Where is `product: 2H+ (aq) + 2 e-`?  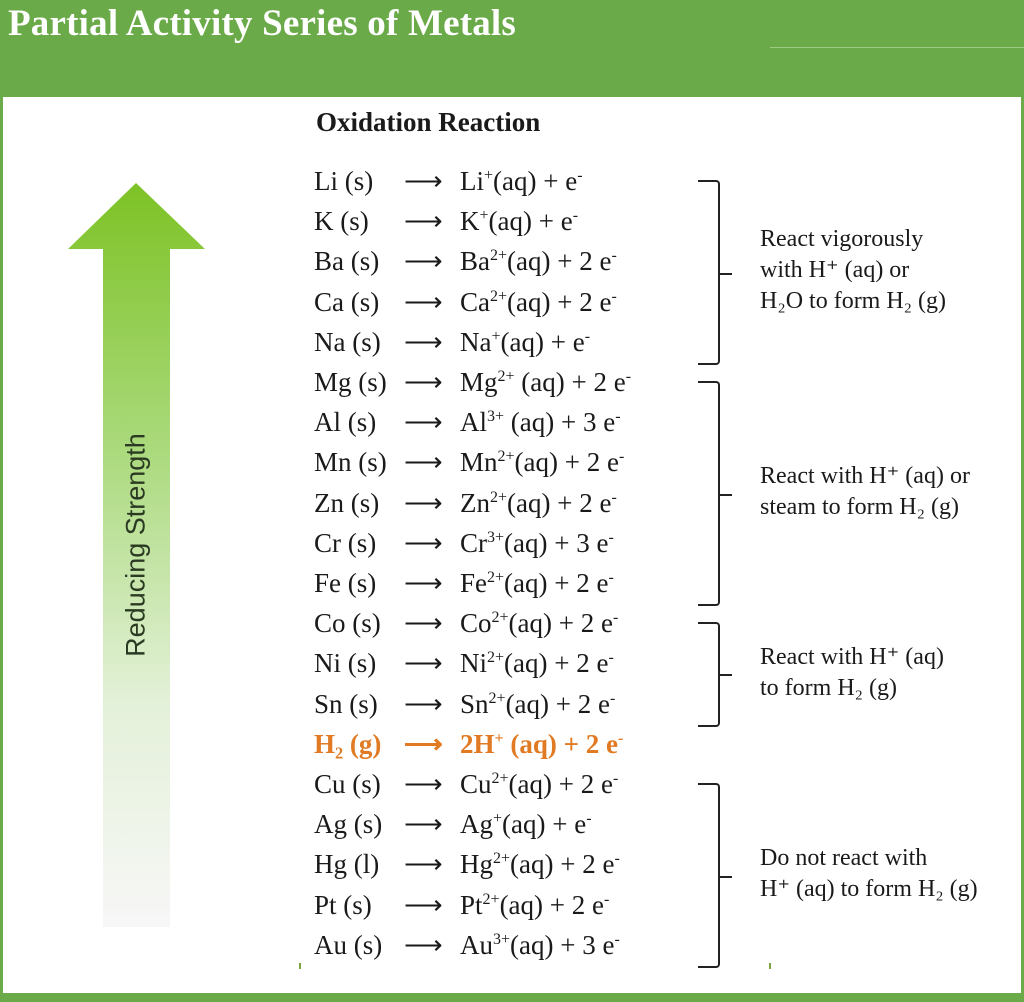
product: 2H+ (aq) + 2 e- is located at coordinates (541, 744).